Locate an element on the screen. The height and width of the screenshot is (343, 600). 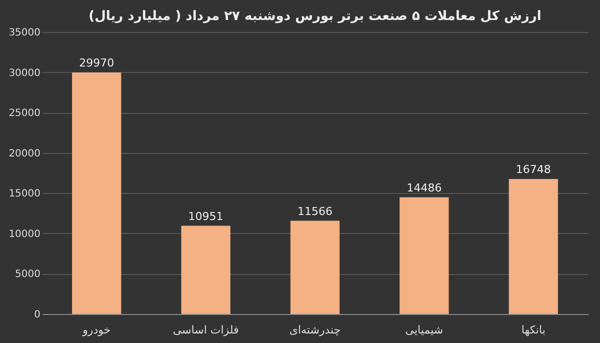
data-label: 16748 is located at coordinates (533, 169).